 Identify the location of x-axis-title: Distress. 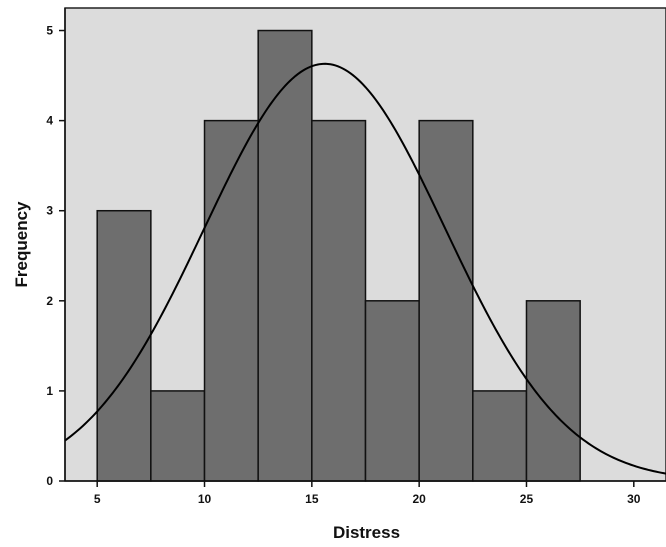
(366, 532).